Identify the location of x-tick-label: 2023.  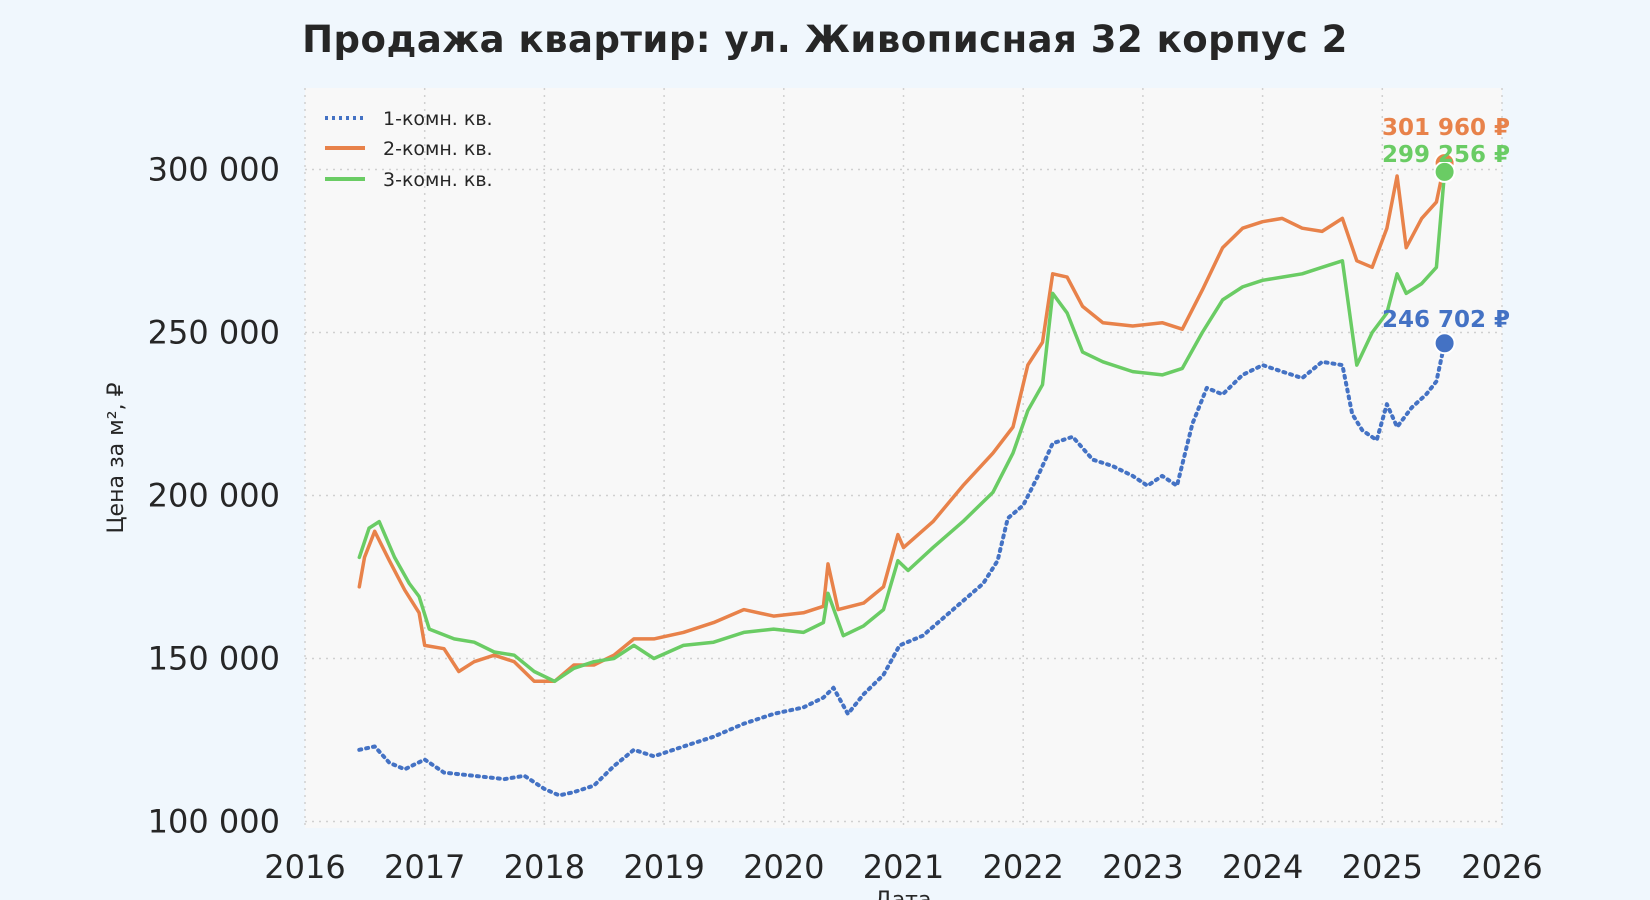
(1142, 867).